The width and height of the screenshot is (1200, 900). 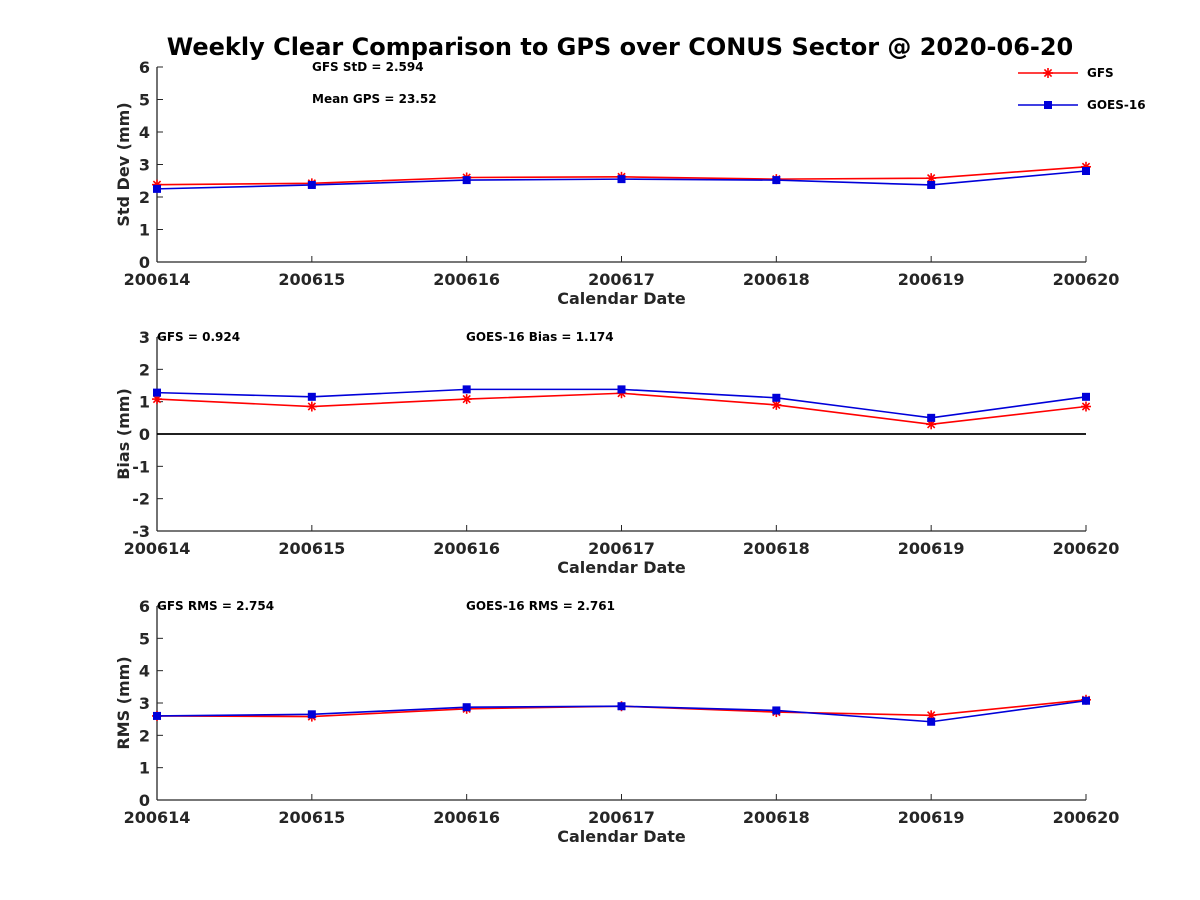 I want to click on stat-annotation: GOES-16 Bias = 1.174, so click(x=540, y=337).